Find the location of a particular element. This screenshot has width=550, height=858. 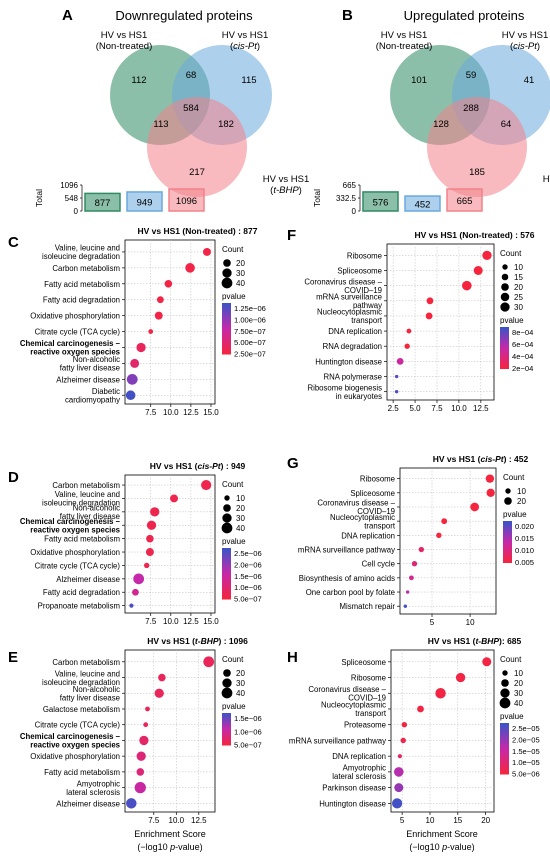

category-label: Valine, leucine and is located at coordinates (87, 673).